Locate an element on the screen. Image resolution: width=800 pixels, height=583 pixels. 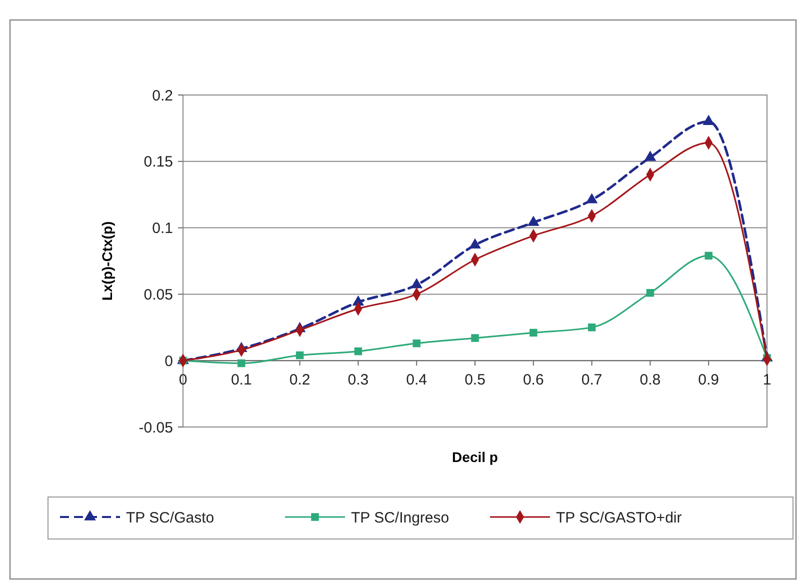
x-tick-label: 0.6 is located at coordinates (533, 380).